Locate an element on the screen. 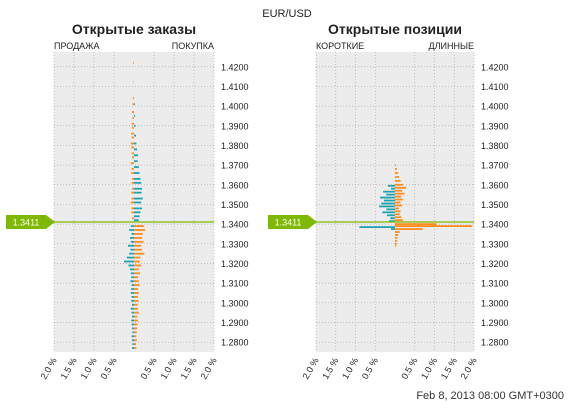 The width and height of the screenshot is (574, 417). orders-x-tick-label: 2.0 % is located at coordinates (209, 368).